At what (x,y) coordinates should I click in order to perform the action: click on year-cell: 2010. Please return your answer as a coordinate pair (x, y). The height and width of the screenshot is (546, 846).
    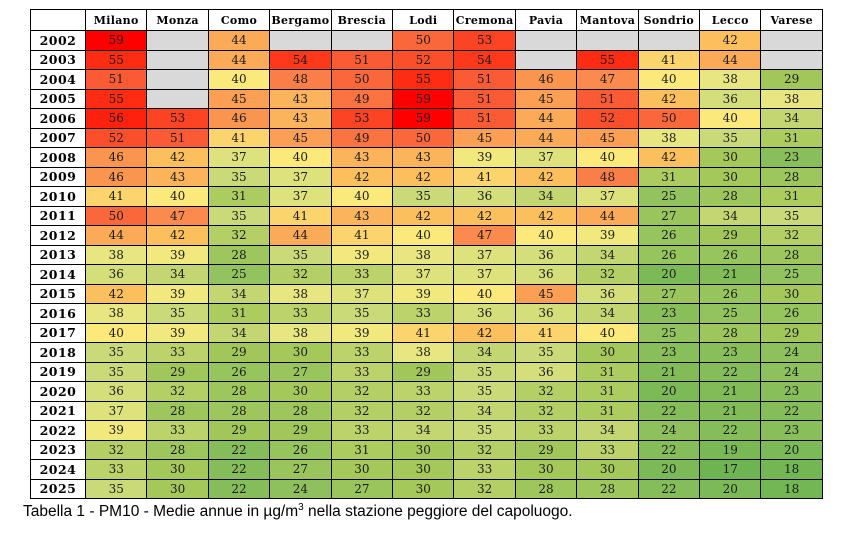
    Looking at the image, I should click on (58, 196).